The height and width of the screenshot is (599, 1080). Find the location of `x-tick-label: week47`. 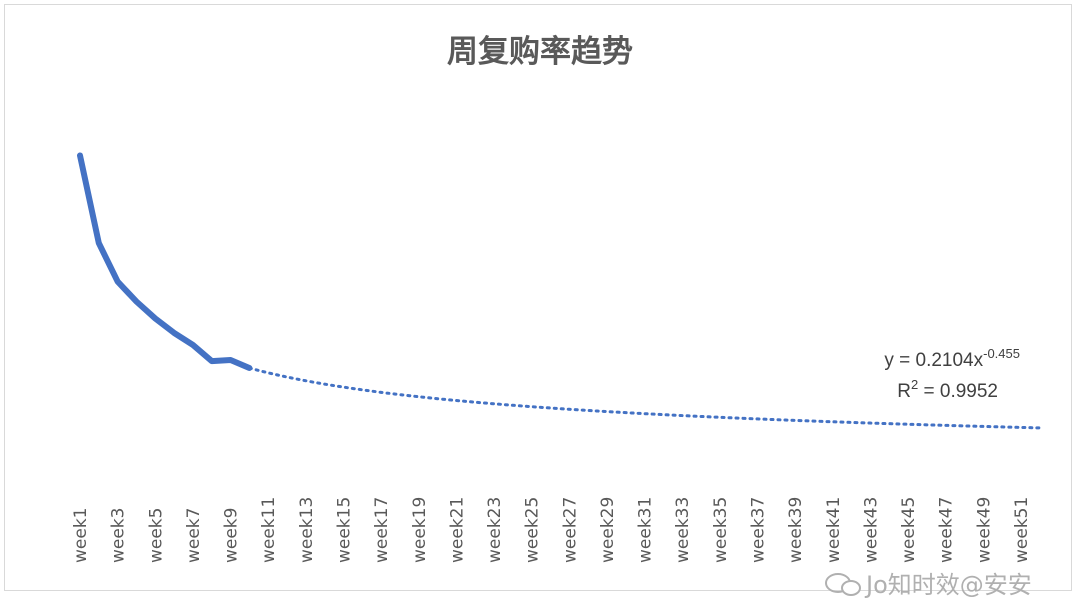

x-tick-label: week47 is located at coordinates (947, 530).